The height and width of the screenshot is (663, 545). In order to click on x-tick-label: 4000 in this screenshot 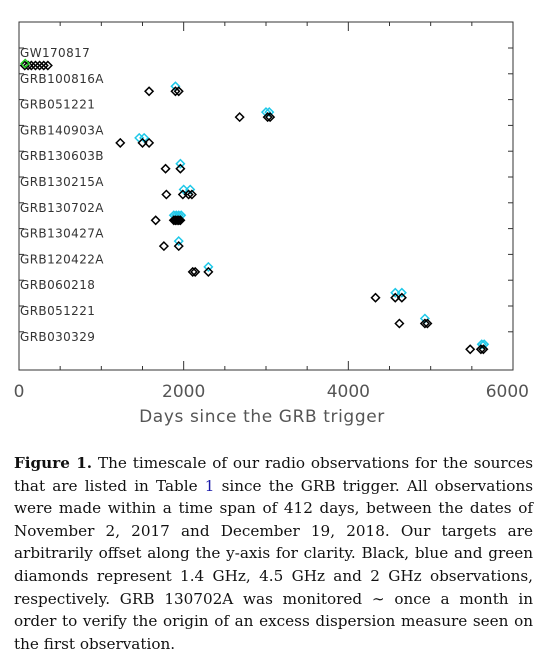, I will do `click(348, 392)`.